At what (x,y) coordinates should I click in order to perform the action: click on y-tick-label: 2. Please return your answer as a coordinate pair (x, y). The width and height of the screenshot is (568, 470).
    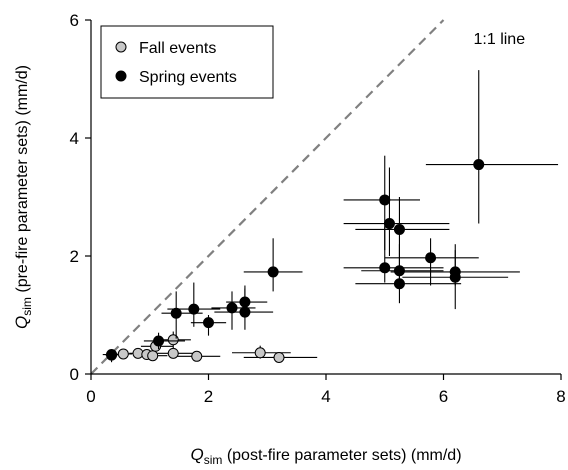
    Looking at the image, I should click on (74, 256).